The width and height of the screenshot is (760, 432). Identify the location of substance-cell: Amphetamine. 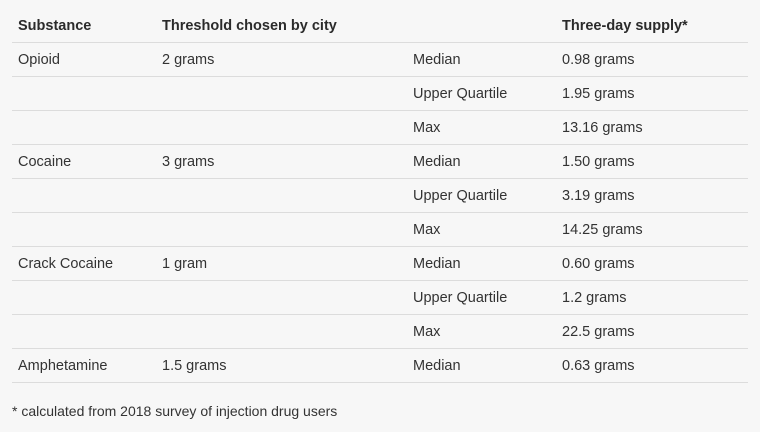
(84, 365).